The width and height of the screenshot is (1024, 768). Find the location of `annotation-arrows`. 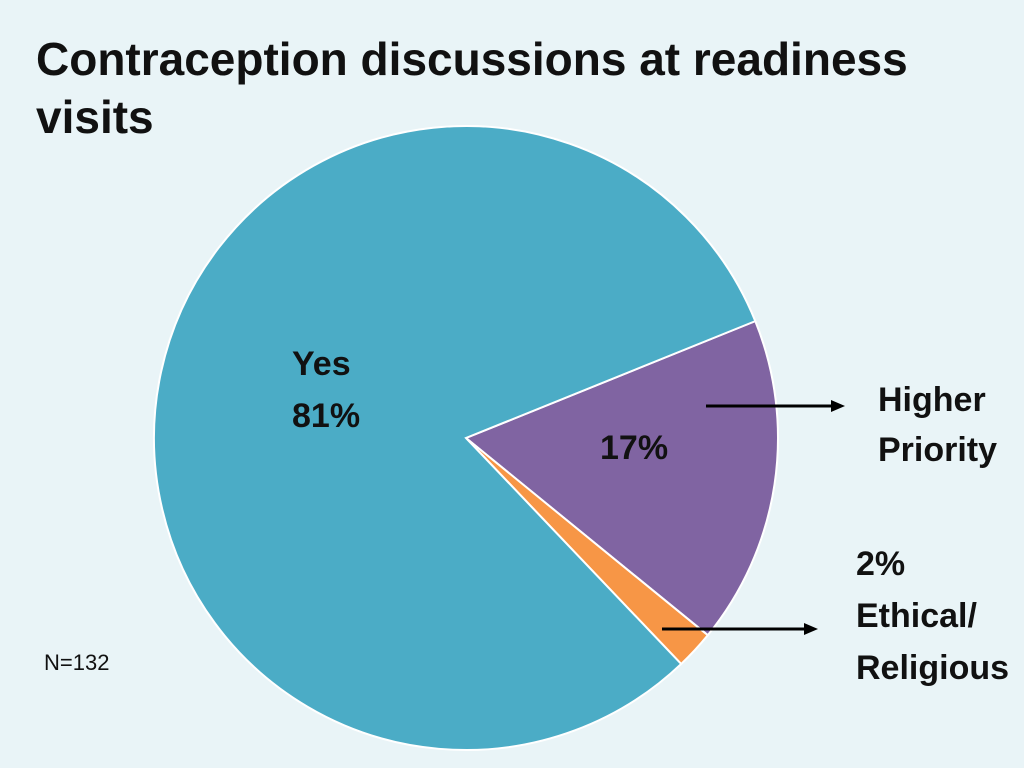

annotation-arrows is located at coordinates (753, 517).